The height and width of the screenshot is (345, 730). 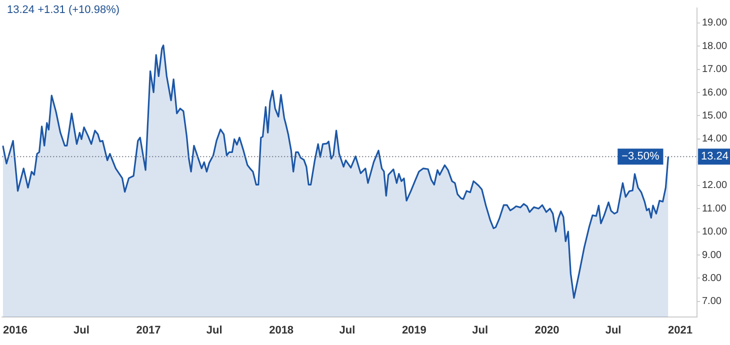 What do you see at coordinates (547, 330) in the screenshot?
I see `x-tick-label: 2020` at bounding box center [547, 330].